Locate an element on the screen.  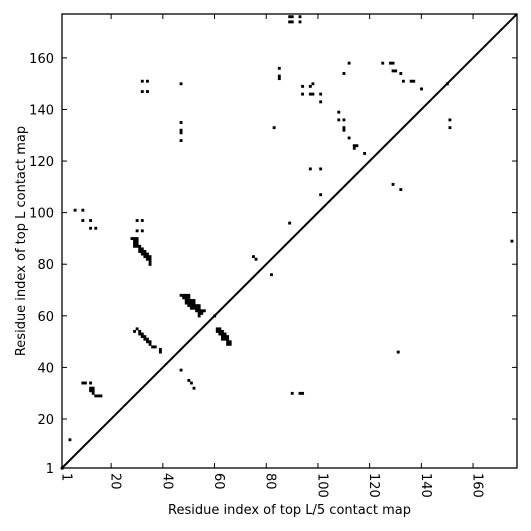
x-tick-label: 120 is located at coordinates (373, 485).